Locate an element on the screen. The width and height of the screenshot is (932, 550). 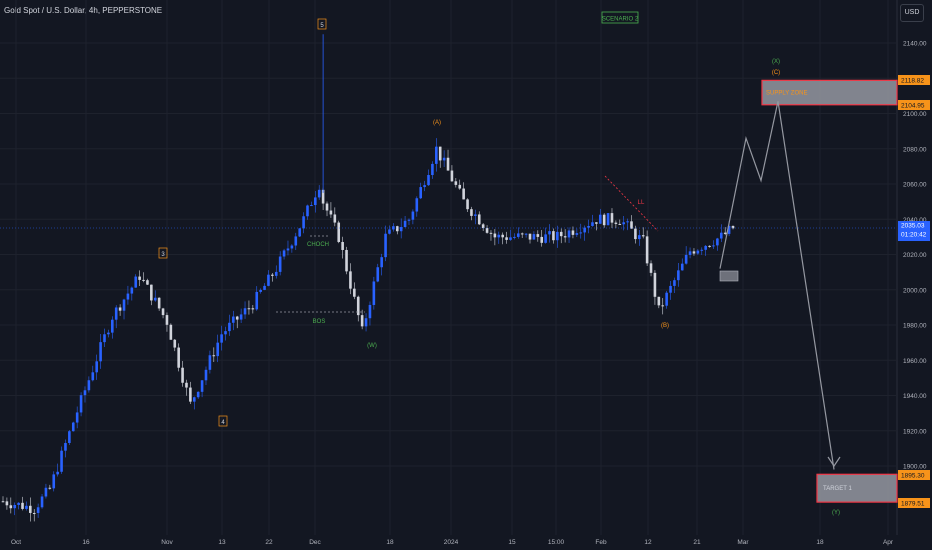
target-zone is located at coordinates (857, 488).